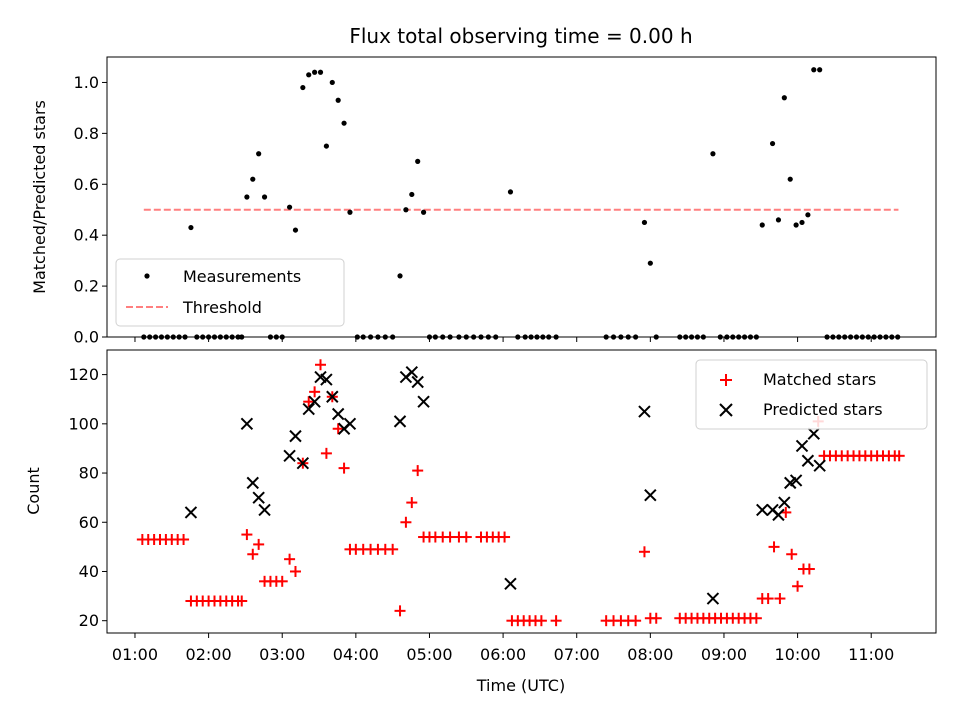  I want to click on x-tick-label: 02:00, so click(209, 654).